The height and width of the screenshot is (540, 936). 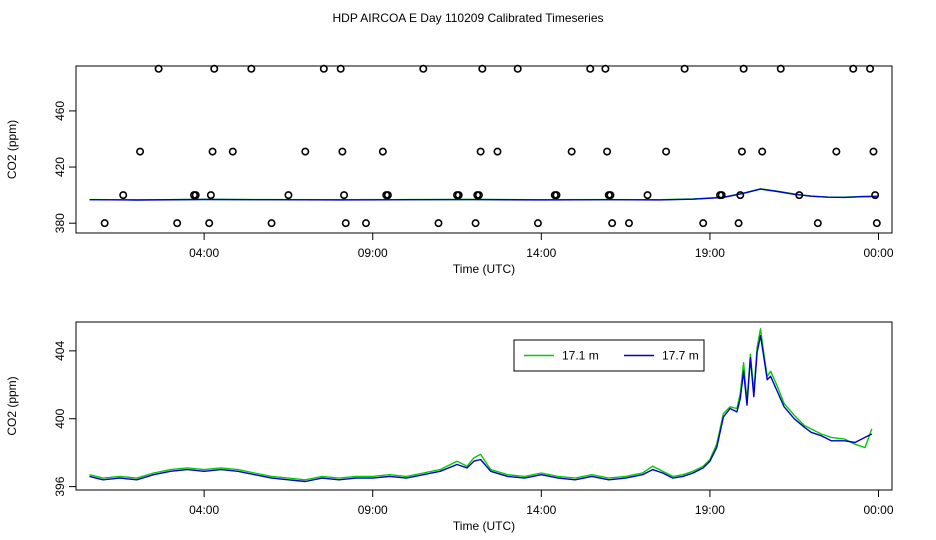 What do you see at coordinates (60, 351) in the screenshot?
I see `y-tick-label: 404` at bounding box center [60, 351].